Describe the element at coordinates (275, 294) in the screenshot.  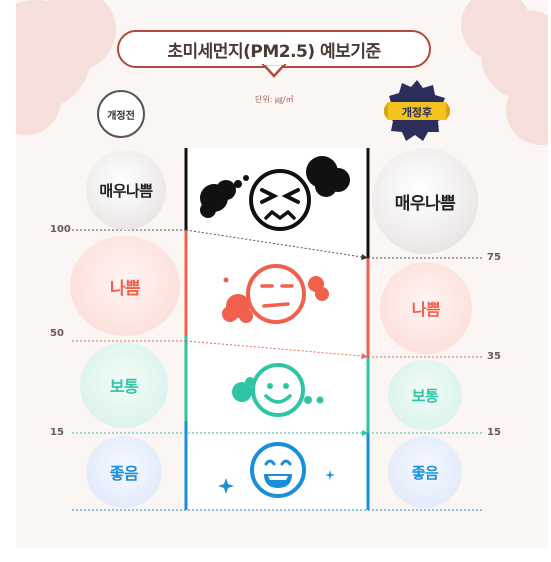
I see `annoyed-face-icon` at that location.